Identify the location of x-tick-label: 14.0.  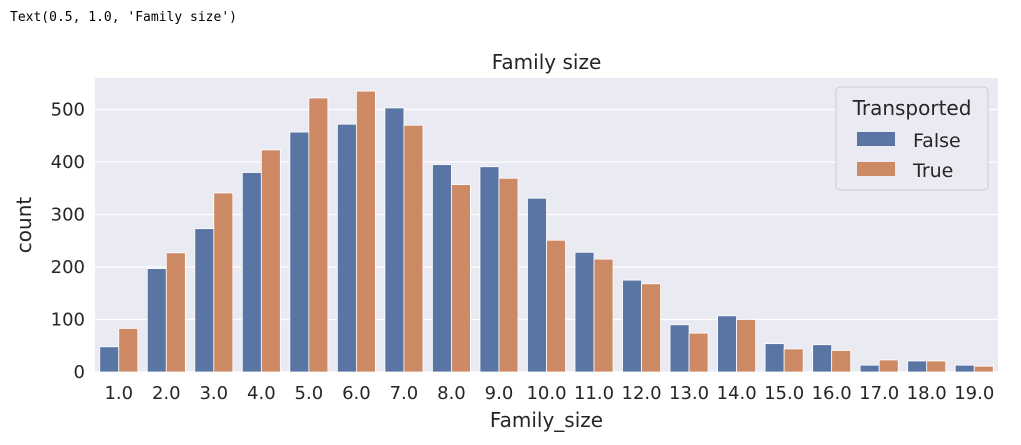
(737, 393).